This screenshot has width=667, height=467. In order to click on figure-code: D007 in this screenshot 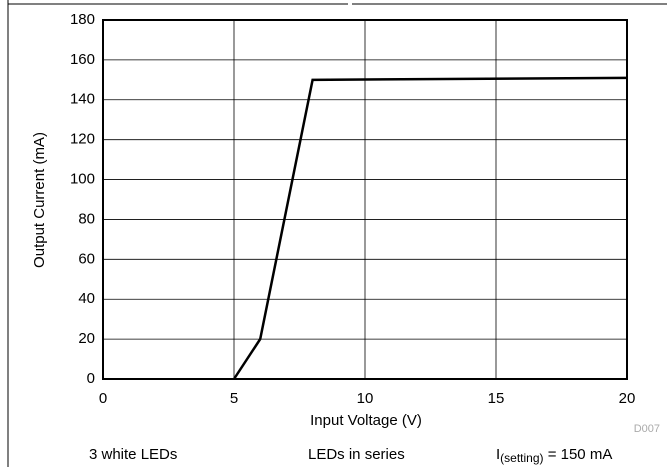, I will do `click(647, 429)`.